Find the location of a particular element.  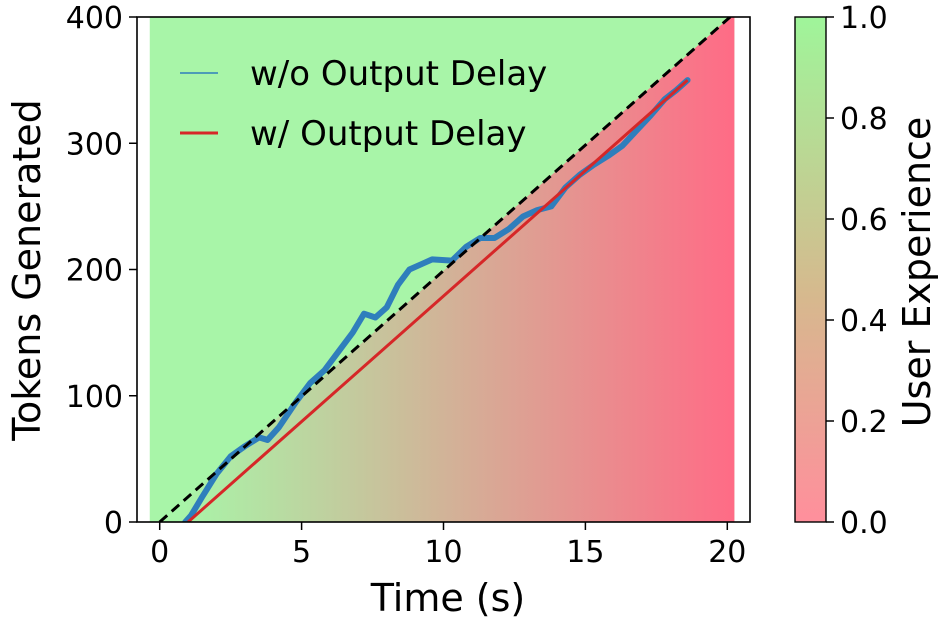

y-tick-label: 300 is located at coordinates (94, 144).